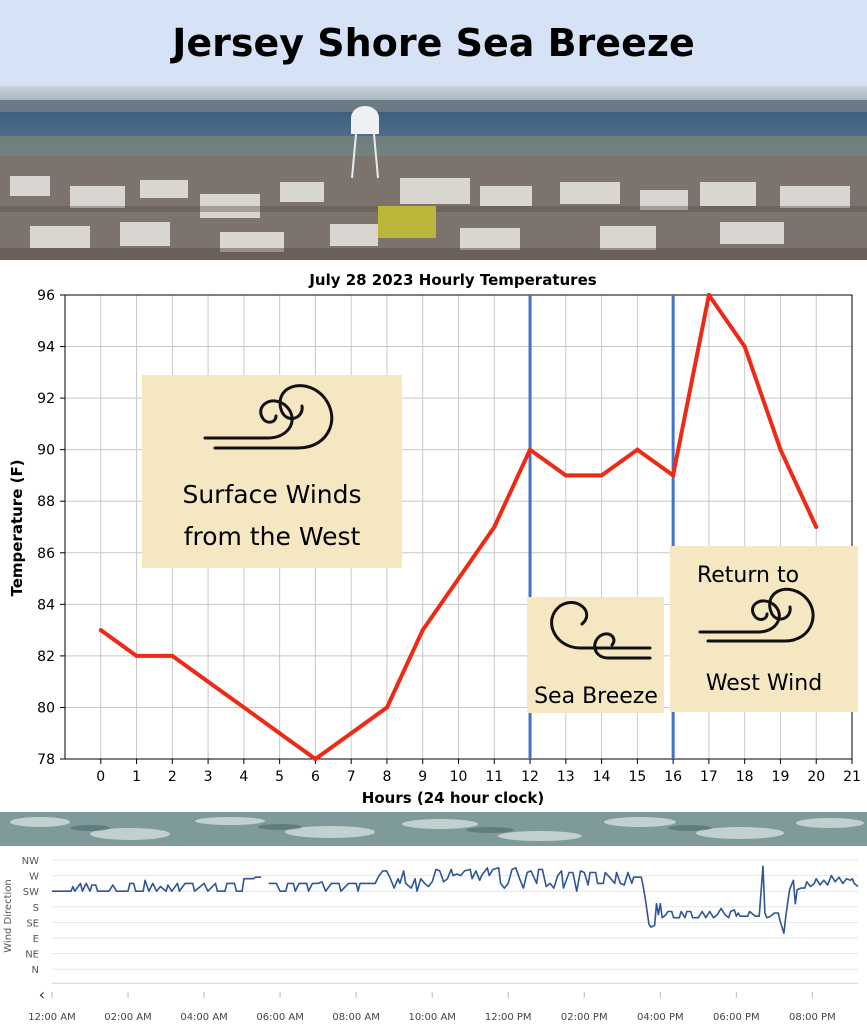 The height and width of the screenshot is (1024, 867). I want to click on x-tick-label: 15, so click(637, 777).